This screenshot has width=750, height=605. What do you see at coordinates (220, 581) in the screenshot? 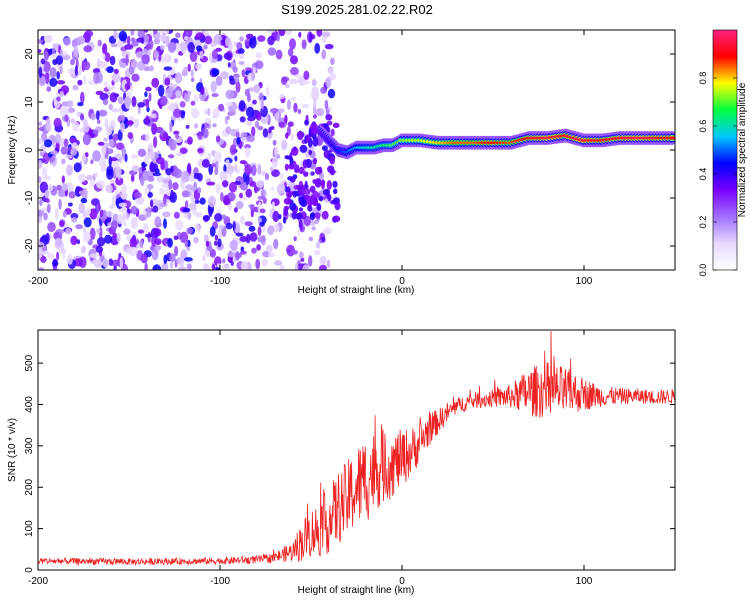
I see `x-tick-label: -100` at bounding box center [220, 581].